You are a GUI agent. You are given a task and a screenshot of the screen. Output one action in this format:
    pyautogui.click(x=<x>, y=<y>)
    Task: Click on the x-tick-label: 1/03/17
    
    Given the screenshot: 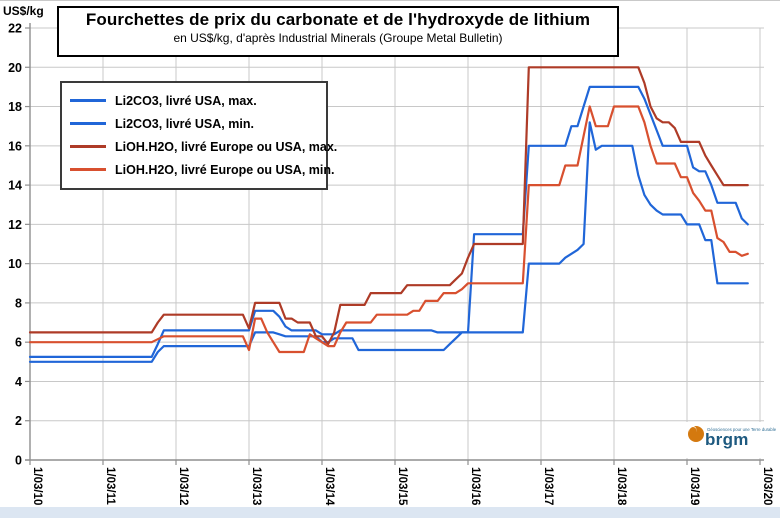 What is the action you would take?
    pyautogui.click(x=548, y=486)
    